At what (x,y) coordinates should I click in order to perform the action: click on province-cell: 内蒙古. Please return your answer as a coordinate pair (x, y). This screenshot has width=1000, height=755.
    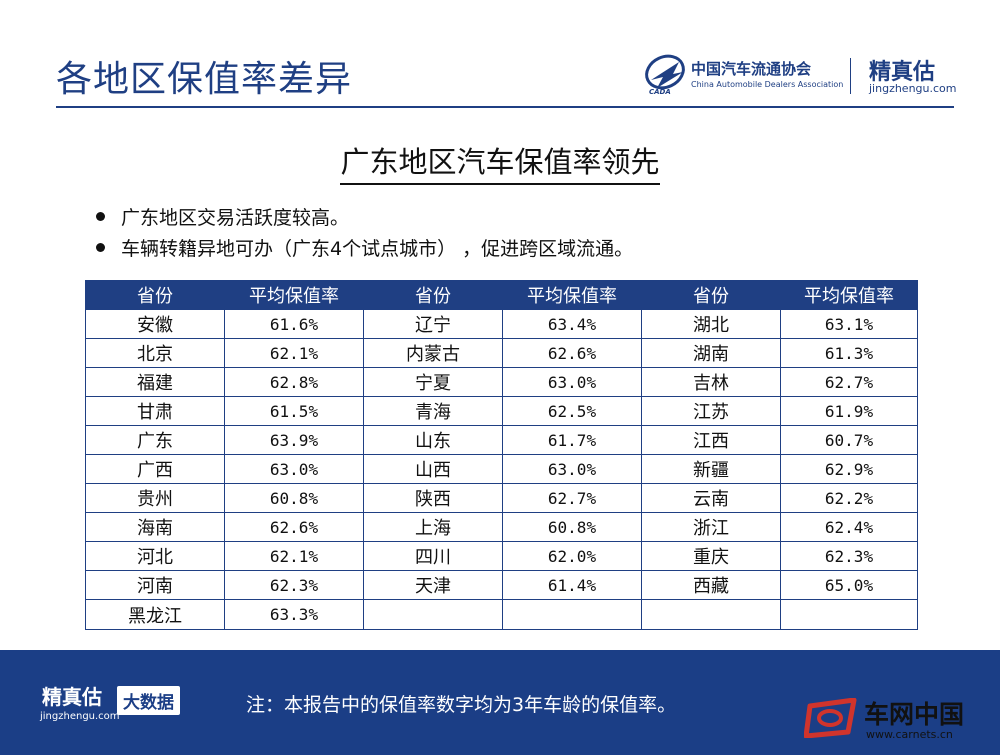
    Looking at the image, I should click on (433, 353).